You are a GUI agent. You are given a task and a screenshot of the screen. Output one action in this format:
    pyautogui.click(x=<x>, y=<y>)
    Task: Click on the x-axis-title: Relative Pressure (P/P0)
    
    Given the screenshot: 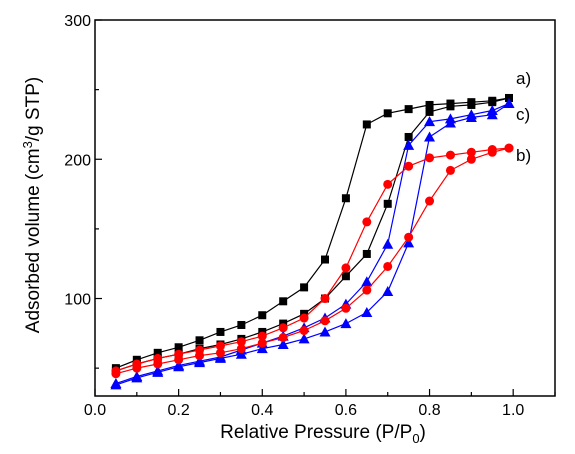 What is the action you would take?
    pyautogui.click(x=323, y=434)
    